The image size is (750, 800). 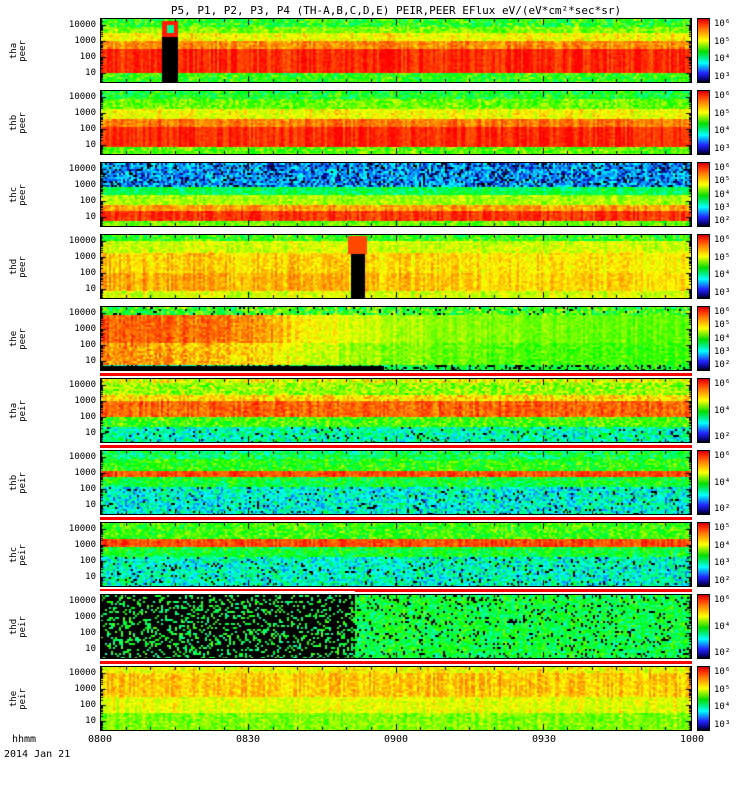 What do you see at coordinates (37, 754) in the screenshot?
I see `x-axis-date-label: 2014 Jan 21` at bounding box center [37, 754].